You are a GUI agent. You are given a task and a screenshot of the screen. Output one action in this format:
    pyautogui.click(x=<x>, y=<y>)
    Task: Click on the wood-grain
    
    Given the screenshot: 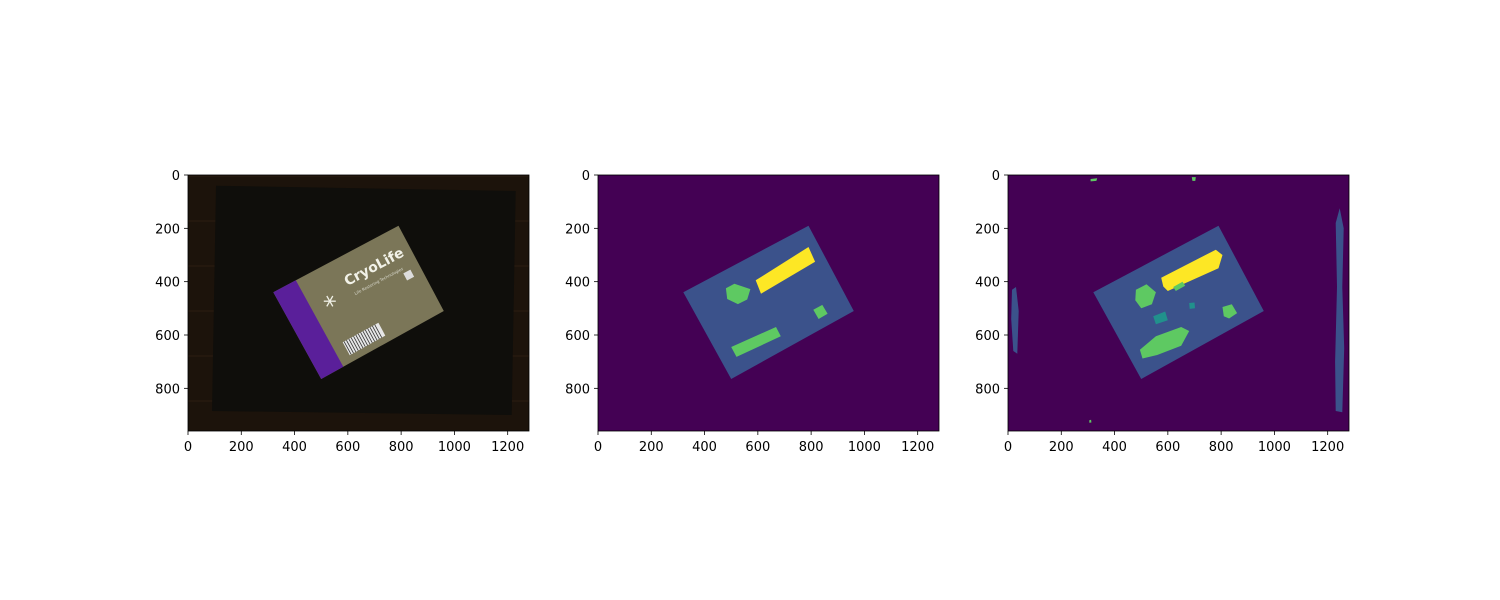 What is the action you would take?
    pyautogui.click(x=358, y=176)
    